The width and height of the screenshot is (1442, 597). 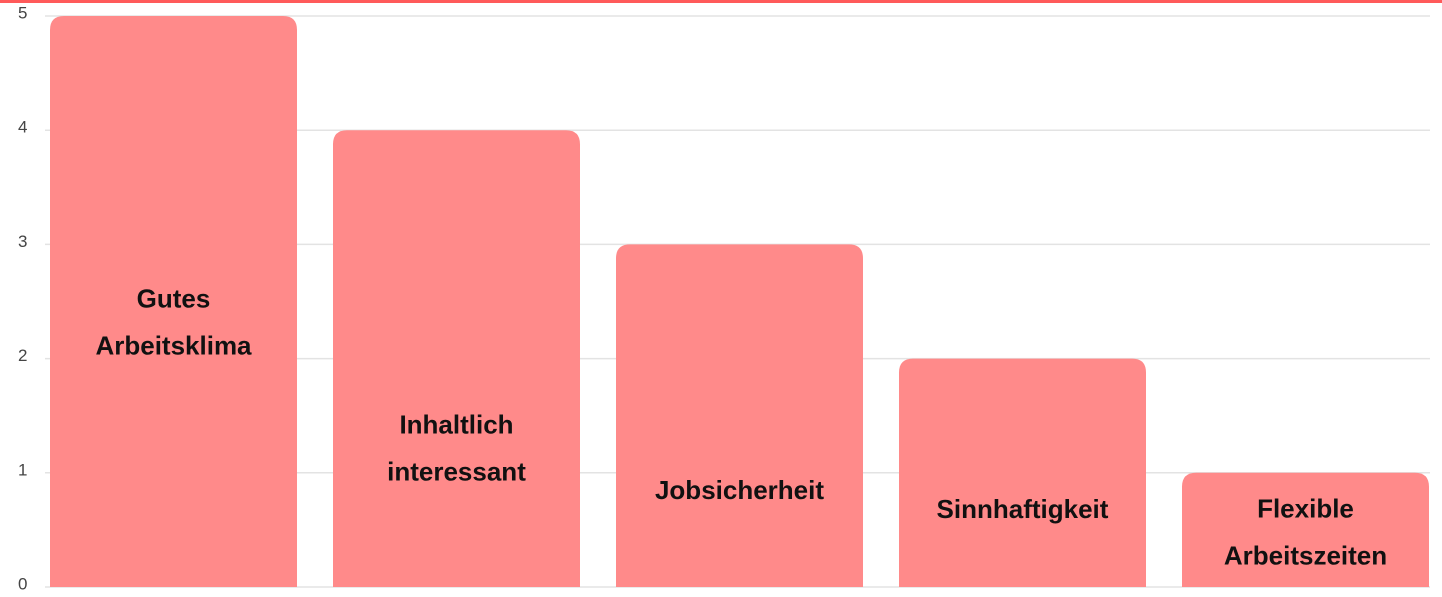 What do you see at coordinates (1305, 555) in the screenshot?
I see `category-label-line: Arbeitszeiten` at bounding box center [1305, 555].